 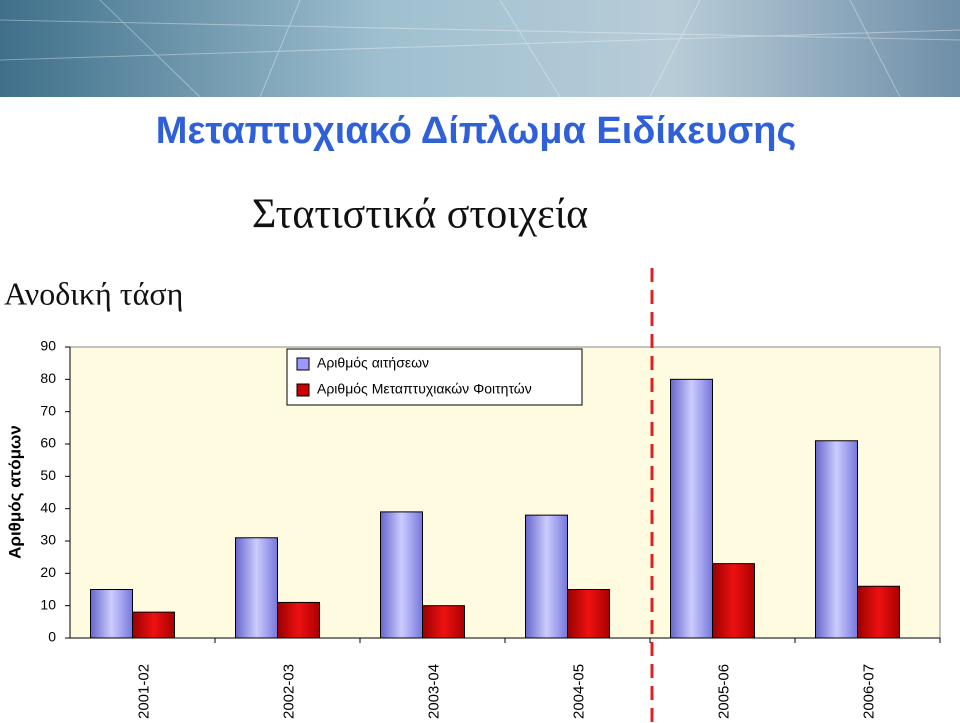 What do you see at coordinates (476, 131) in the screenshot?
I see `slide-title: Μεταπτυχιακό Δίπλωμα Ειδίκευσης` at bounding box center [476, 131].